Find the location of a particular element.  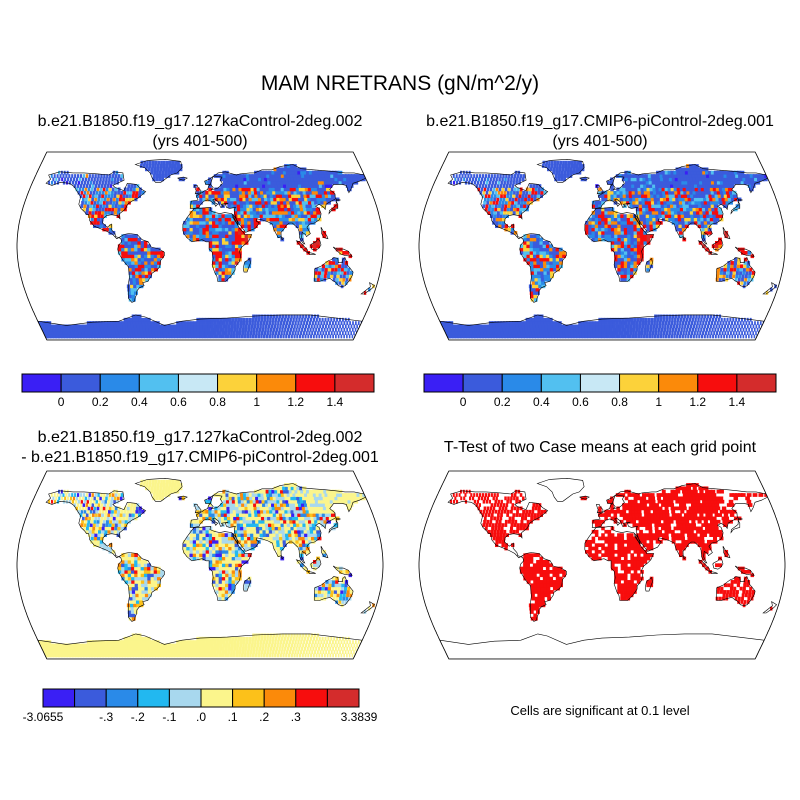

colorbar-tick-label: .2 is located at coordinates (264, 717).